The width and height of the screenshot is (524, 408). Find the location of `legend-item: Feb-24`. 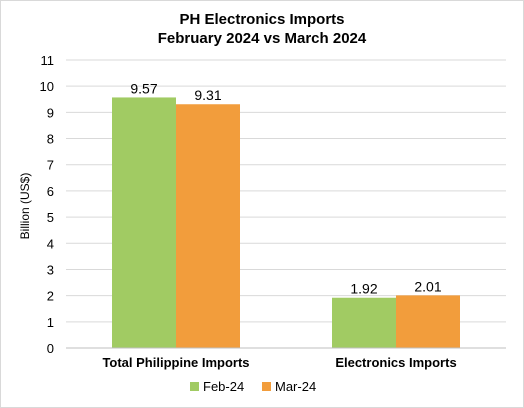

legend-item: Feb-24 is located at coordinates (217, 386).